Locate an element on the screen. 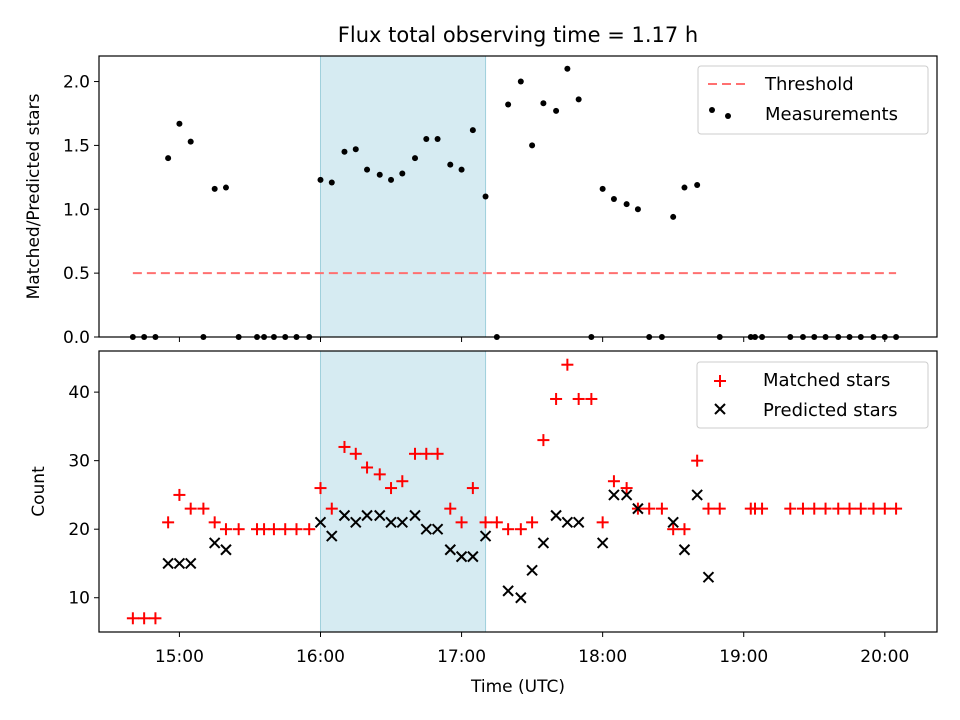  y-tick-label: 30 is located at coordinates (79, 462).